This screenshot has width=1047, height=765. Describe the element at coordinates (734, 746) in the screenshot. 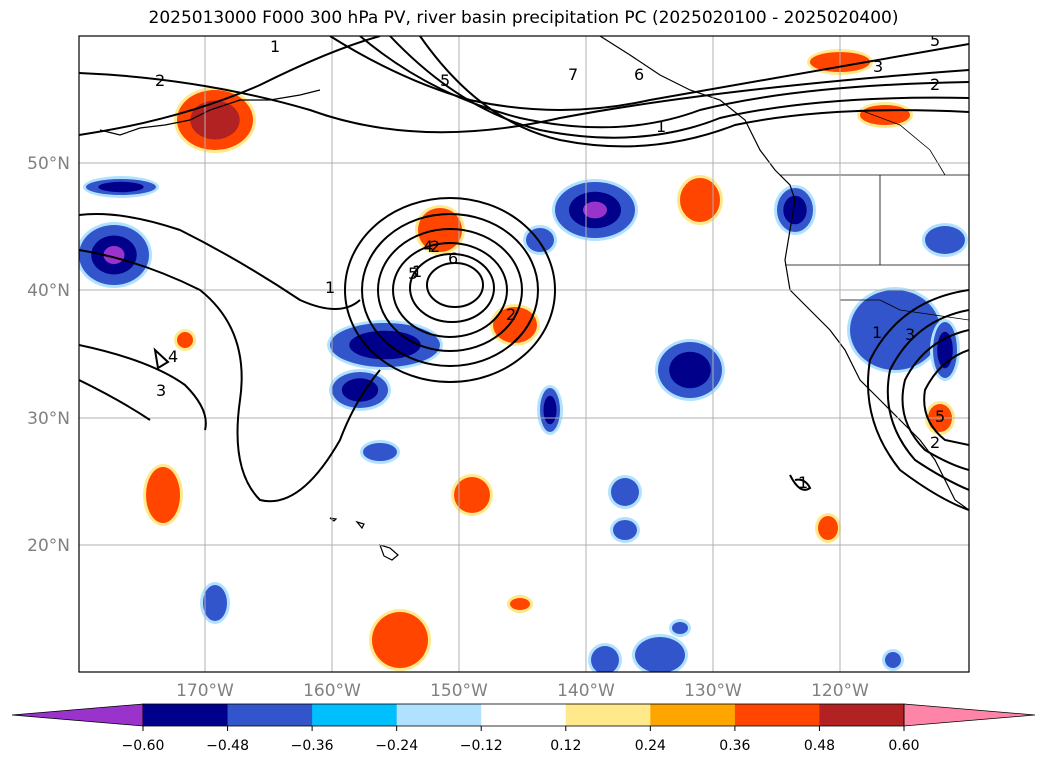

I see `colorbar-tick-label: 0.36` at that location.